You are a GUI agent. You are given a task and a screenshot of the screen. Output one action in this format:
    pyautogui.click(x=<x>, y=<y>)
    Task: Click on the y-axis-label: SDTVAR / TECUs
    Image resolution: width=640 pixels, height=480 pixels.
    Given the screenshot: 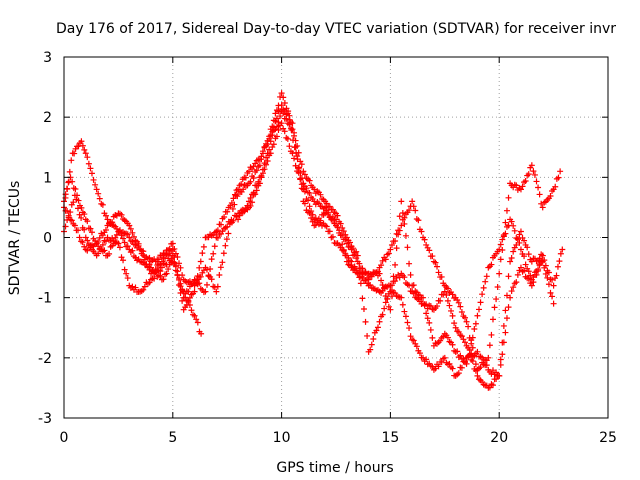 What is the action you would take?
    pyautogui.click(x=15, y=238)
    